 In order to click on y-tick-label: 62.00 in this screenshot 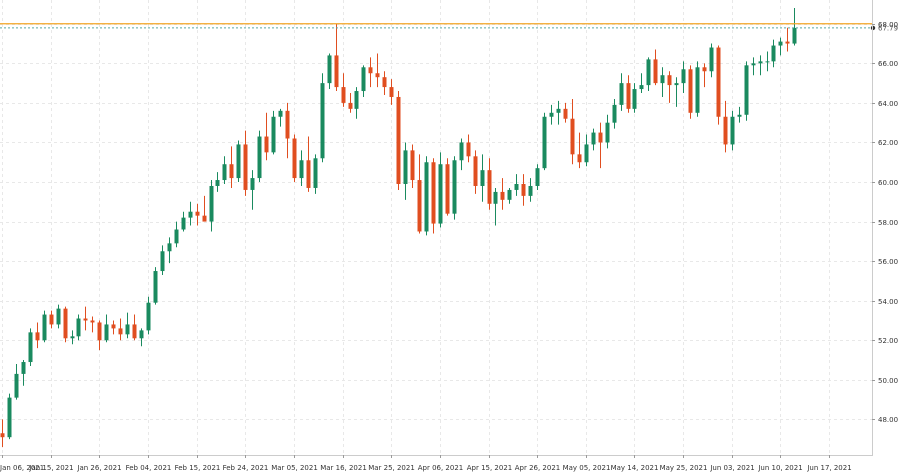, I will do `click(888, 143)`.